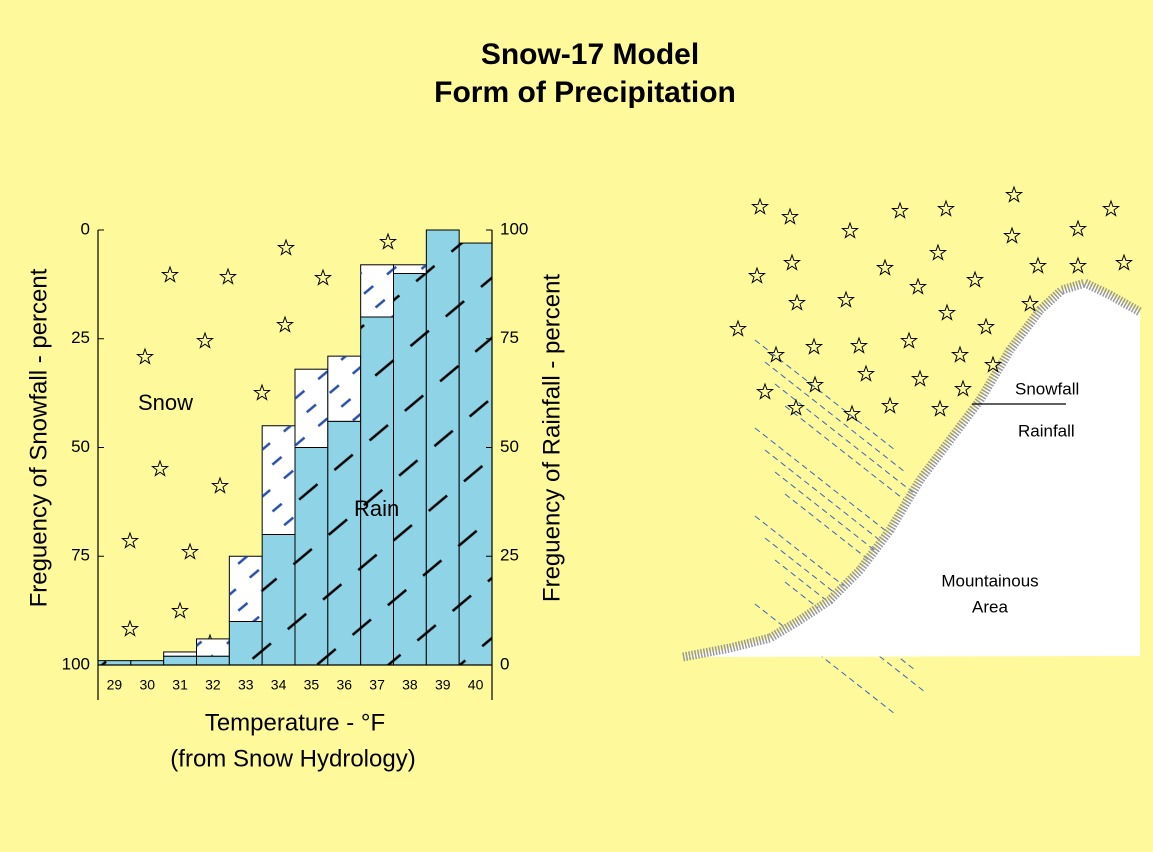 The height and width of the screenshot is (852, 1153). I want to click on x-axis-note: (from Snow Hydrology), so click(292, 758).